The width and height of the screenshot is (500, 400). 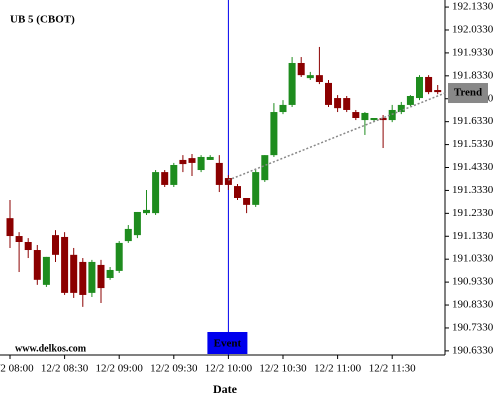 I want to click on y-tick-label: 190.6330, so click(x=473, y=350).